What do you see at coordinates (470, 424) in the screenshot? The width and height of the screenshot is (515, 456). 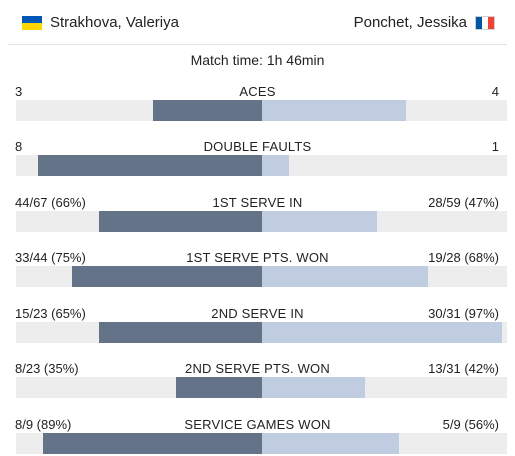 I see `away-value: 5/9 (56%)` at bounding box center [470, 424].